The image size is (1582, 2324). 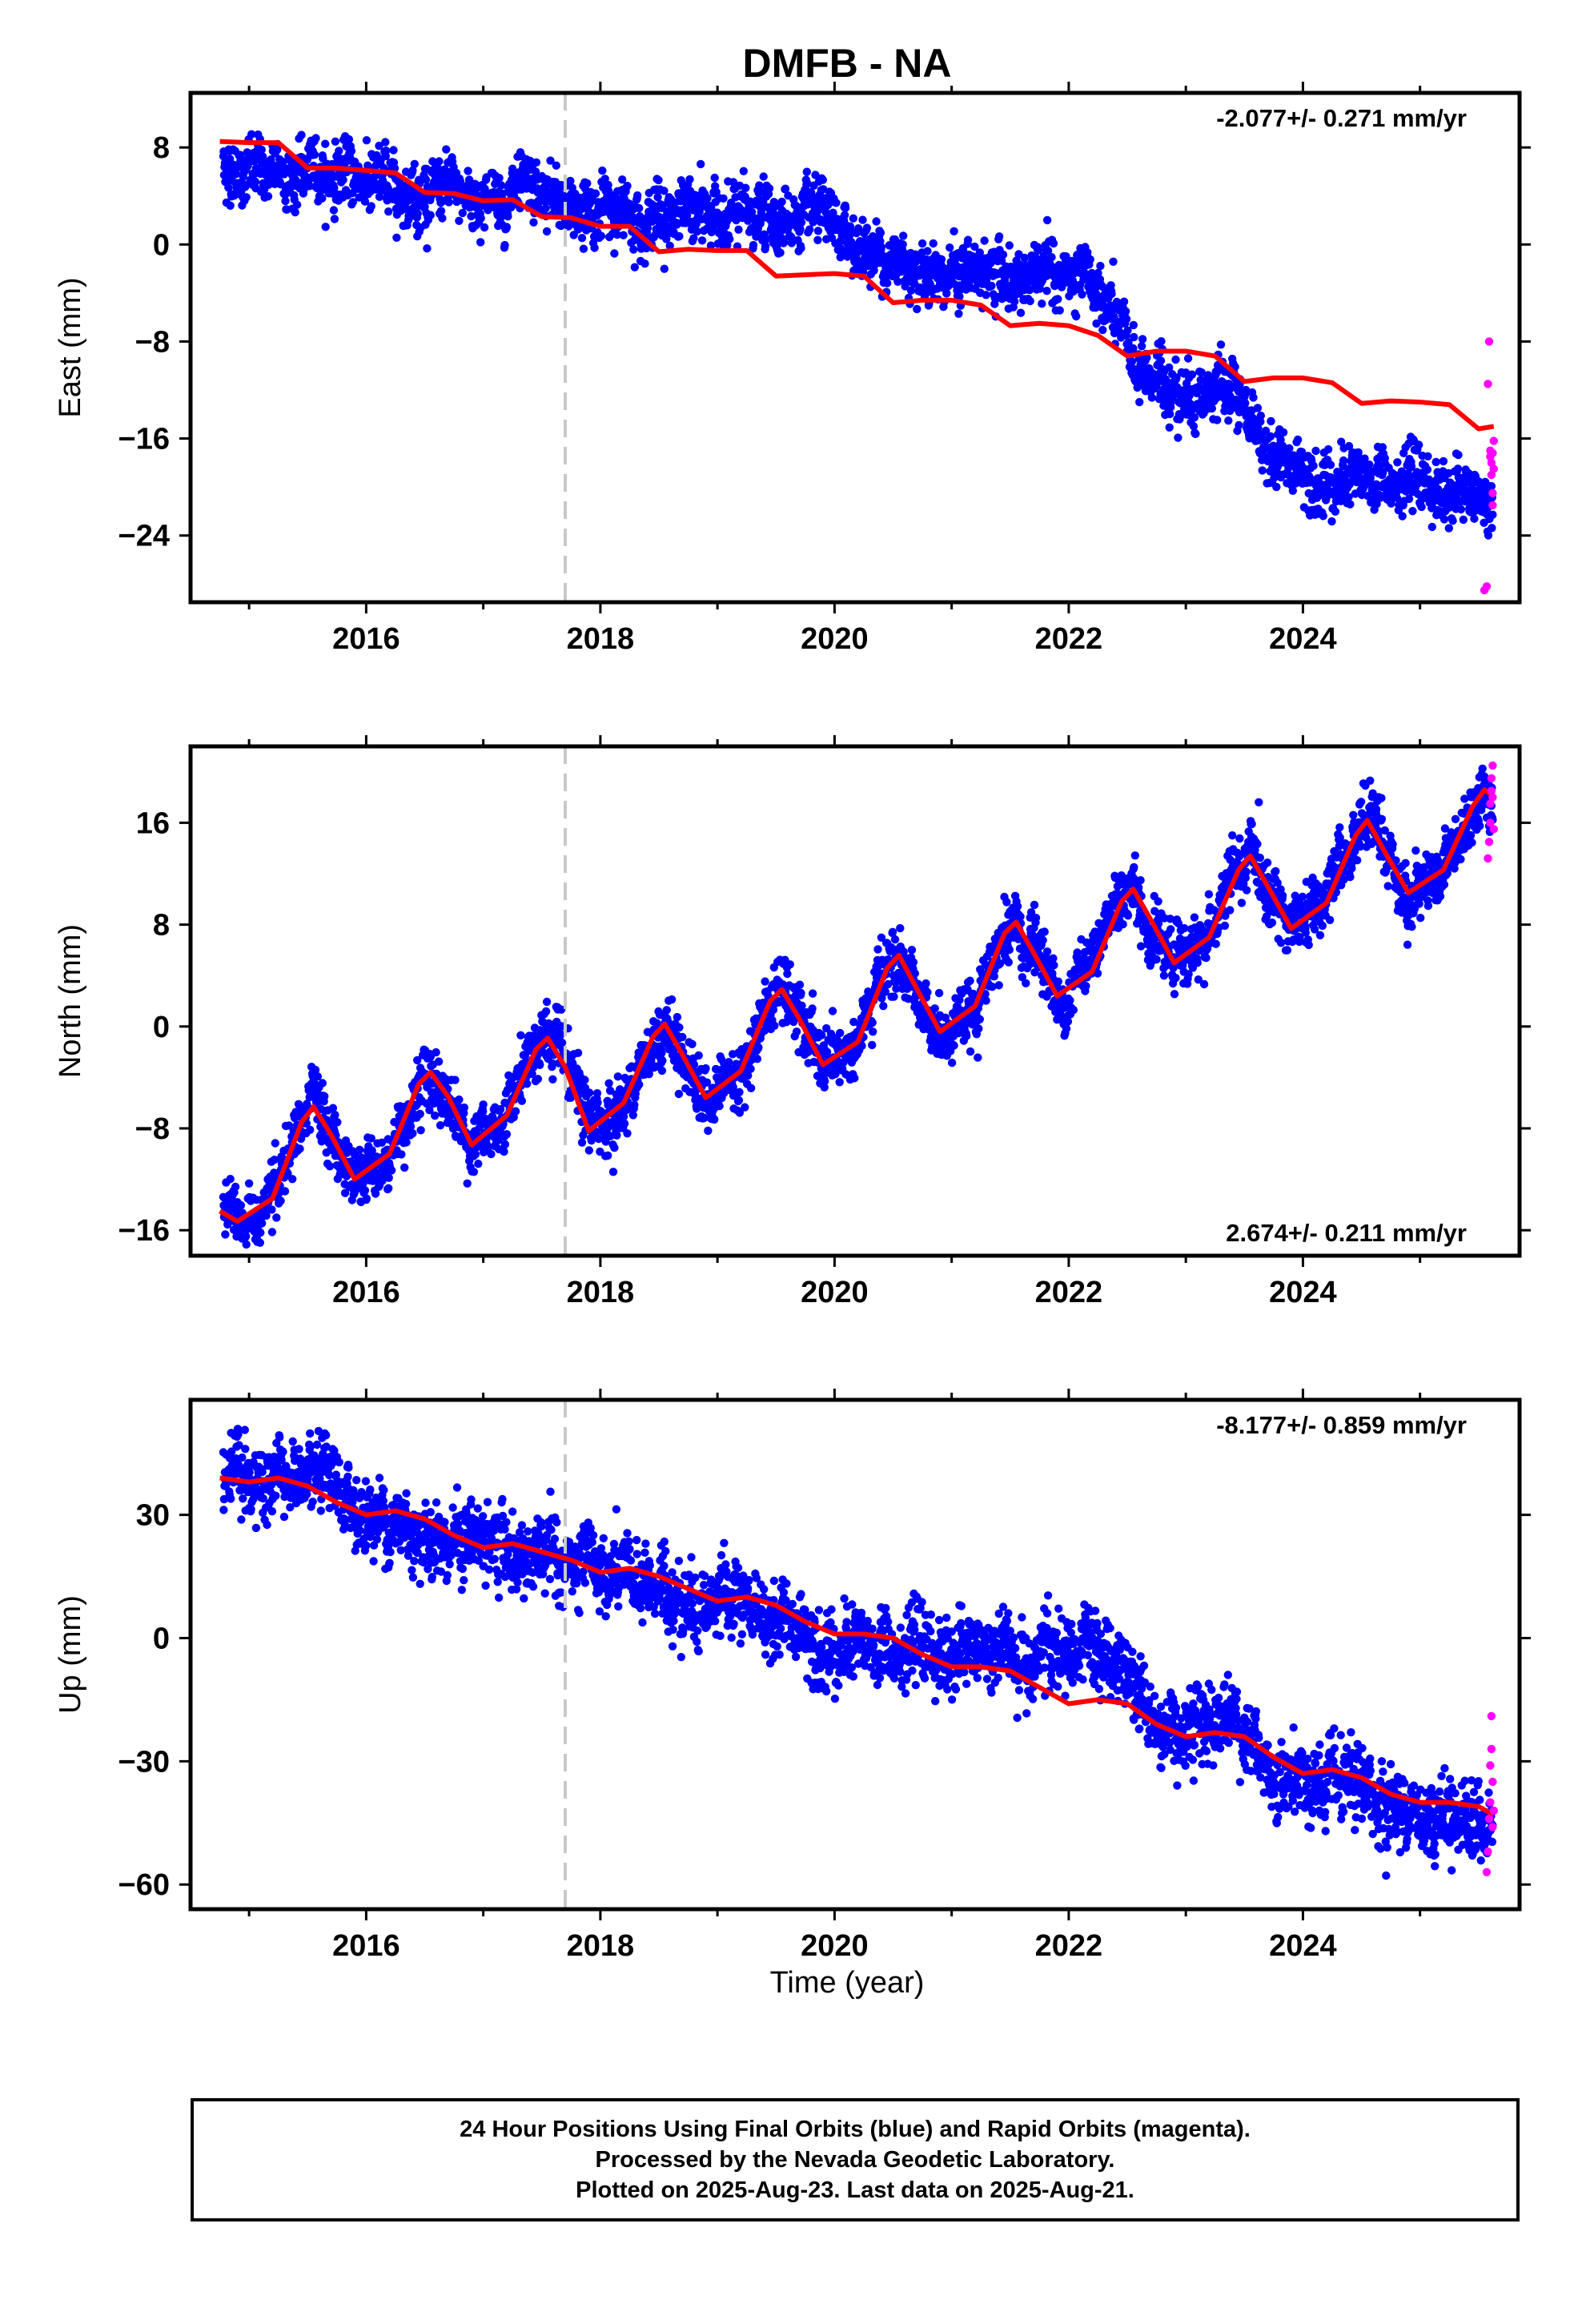 What do you see at coordinates (161, 148) in the screenshot?
I see `east-y-tick-label: 8` at bounding box center [161, 148].